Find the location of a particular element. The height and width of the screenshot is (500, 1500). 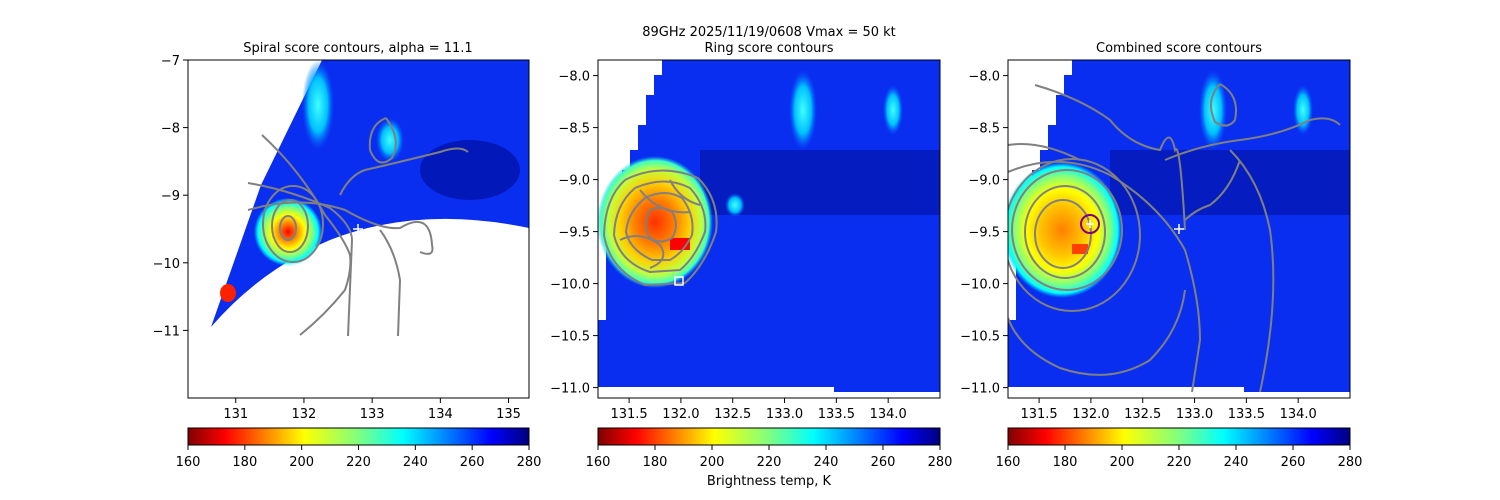

ring-x-axis: 131.5 132.0 132.5 133.0 133.5 134.0 is located at coordinates (758, 410).